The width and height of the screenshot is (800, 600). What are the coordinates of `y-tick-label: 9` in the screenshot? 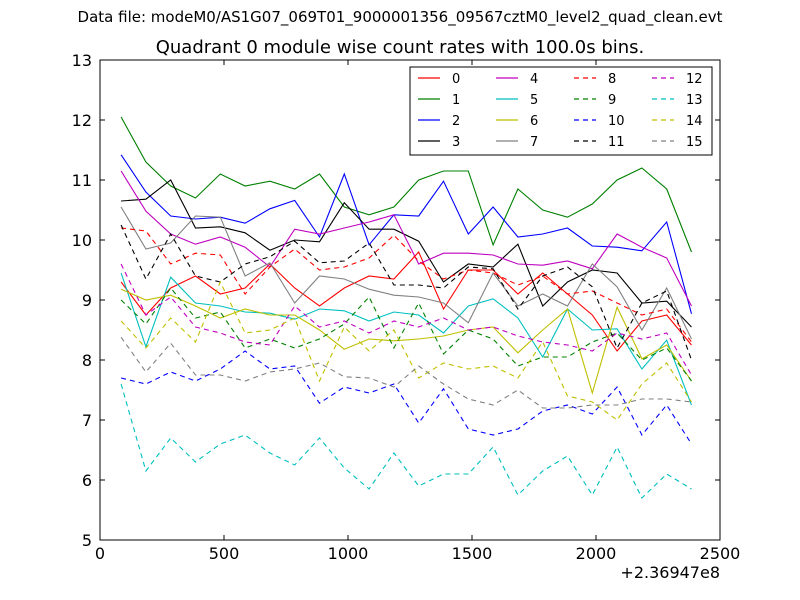 It's located at (87, 300).